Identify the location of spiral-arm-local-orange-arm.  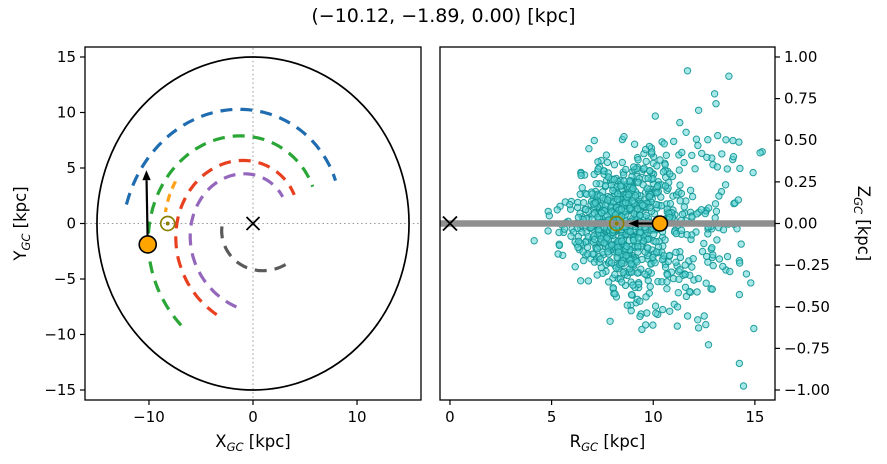
(170, 196).